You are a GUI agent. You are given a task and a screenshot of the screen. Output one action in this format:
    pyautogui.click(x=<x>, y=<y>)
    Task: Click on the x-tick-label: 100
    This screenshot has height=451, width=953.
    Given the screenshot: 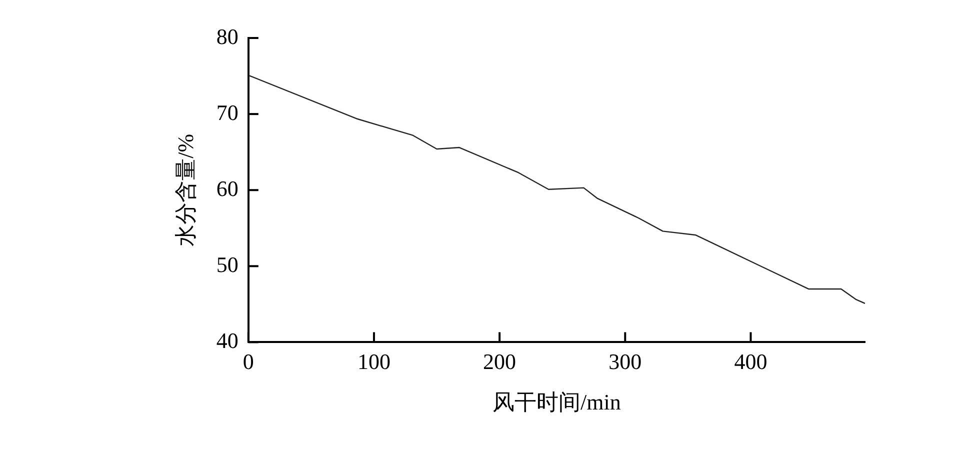 What is the action you would take?
    pyautogui.click(x=373, y=361)
    